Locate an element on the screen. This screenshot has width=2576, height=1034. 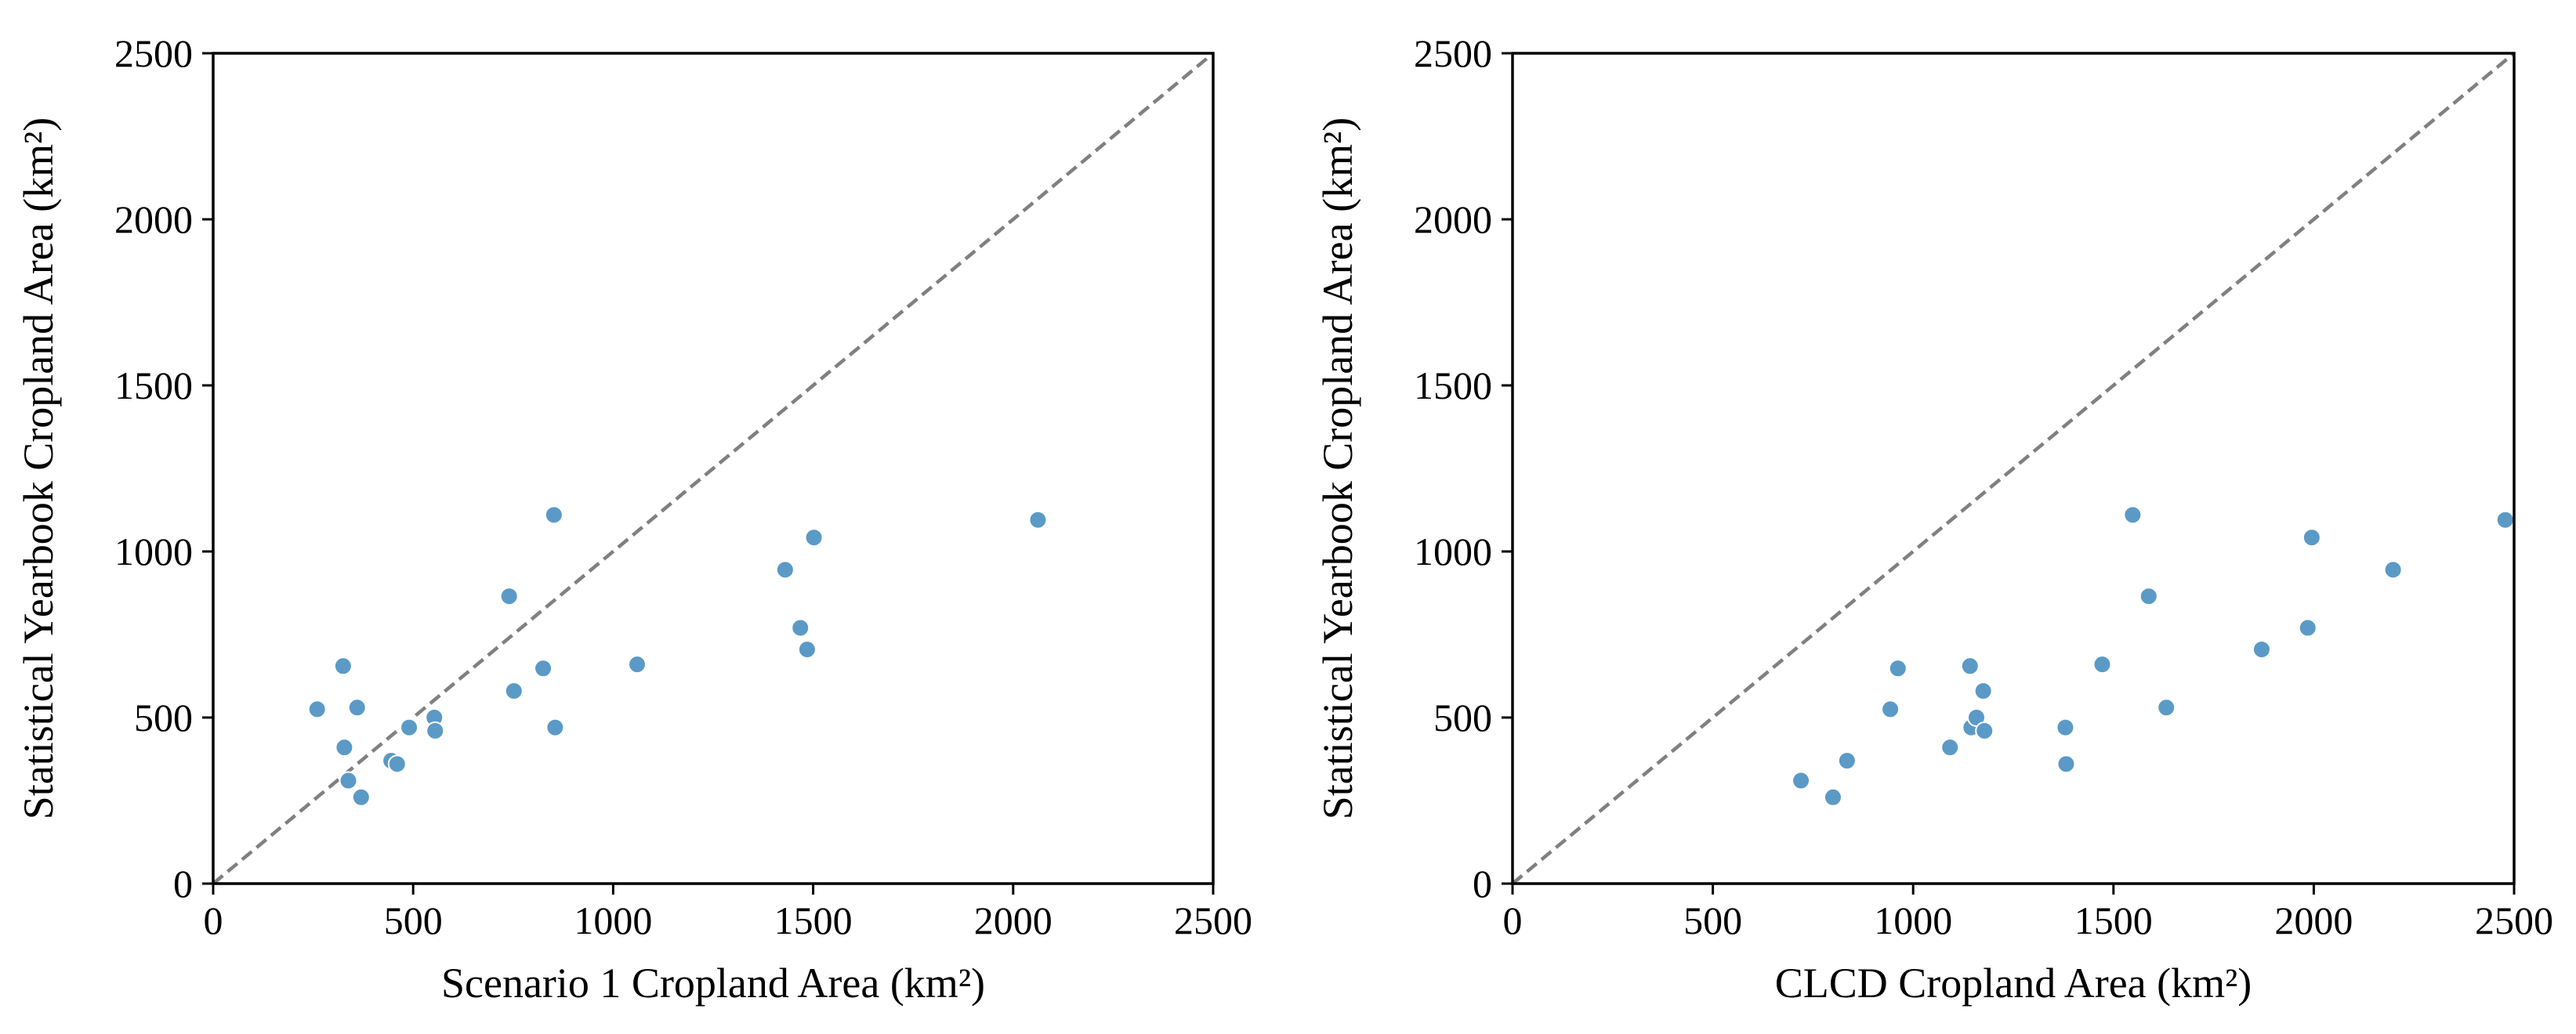
x-axis-label: CLCD Cropland Area (km²) is located at coordinates (2013, 984).